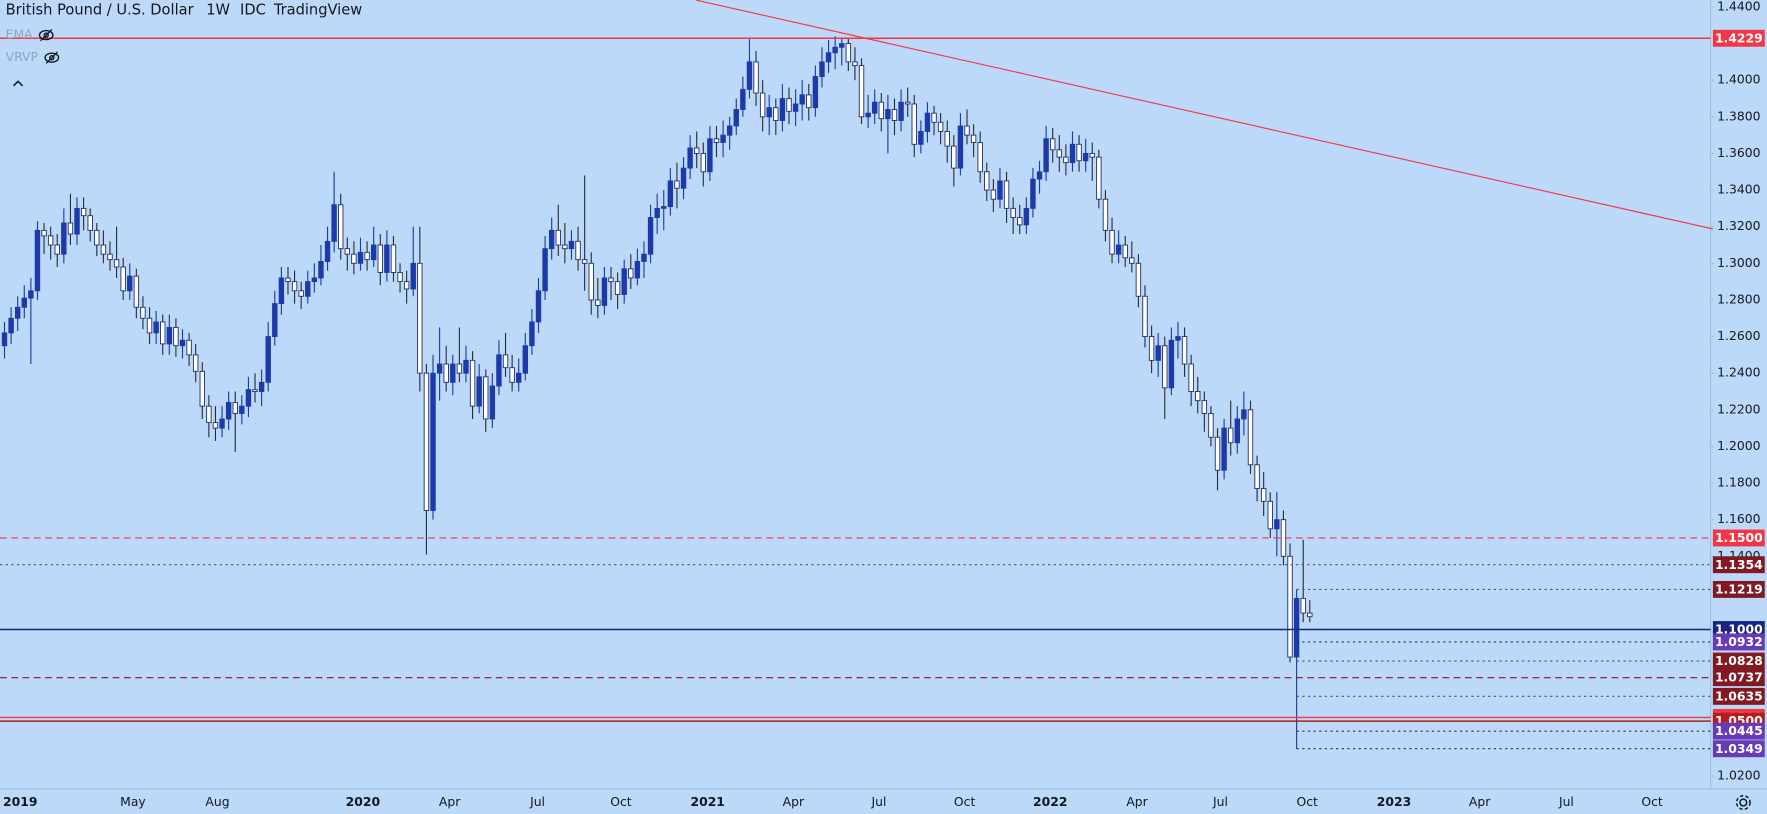 Image resolution: width=1767 pixels, height=814 pixels. What do you see at coordinates (1738, 152) in the screenshot?
I see `y-tick-label: 1.3600` at bounding box center [1738, 152].